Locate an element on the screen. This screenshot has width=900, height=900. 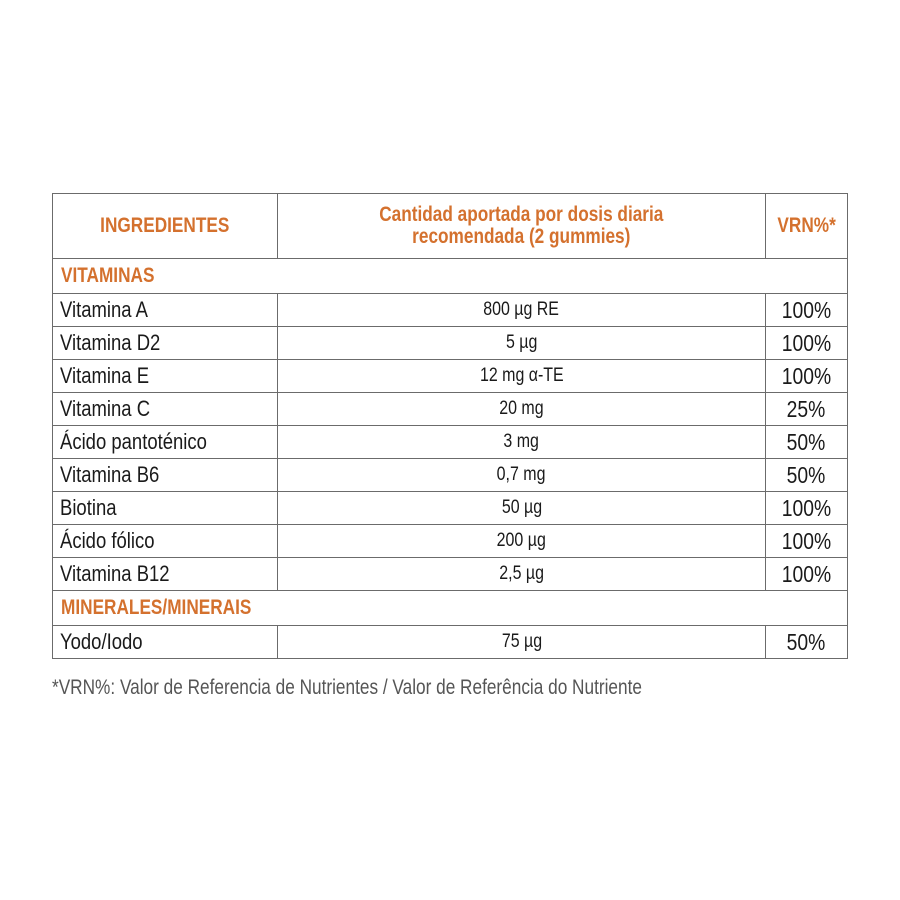
table-row: Ácido pantoténico 3 mg 50% is located at coordinates (450, 442).